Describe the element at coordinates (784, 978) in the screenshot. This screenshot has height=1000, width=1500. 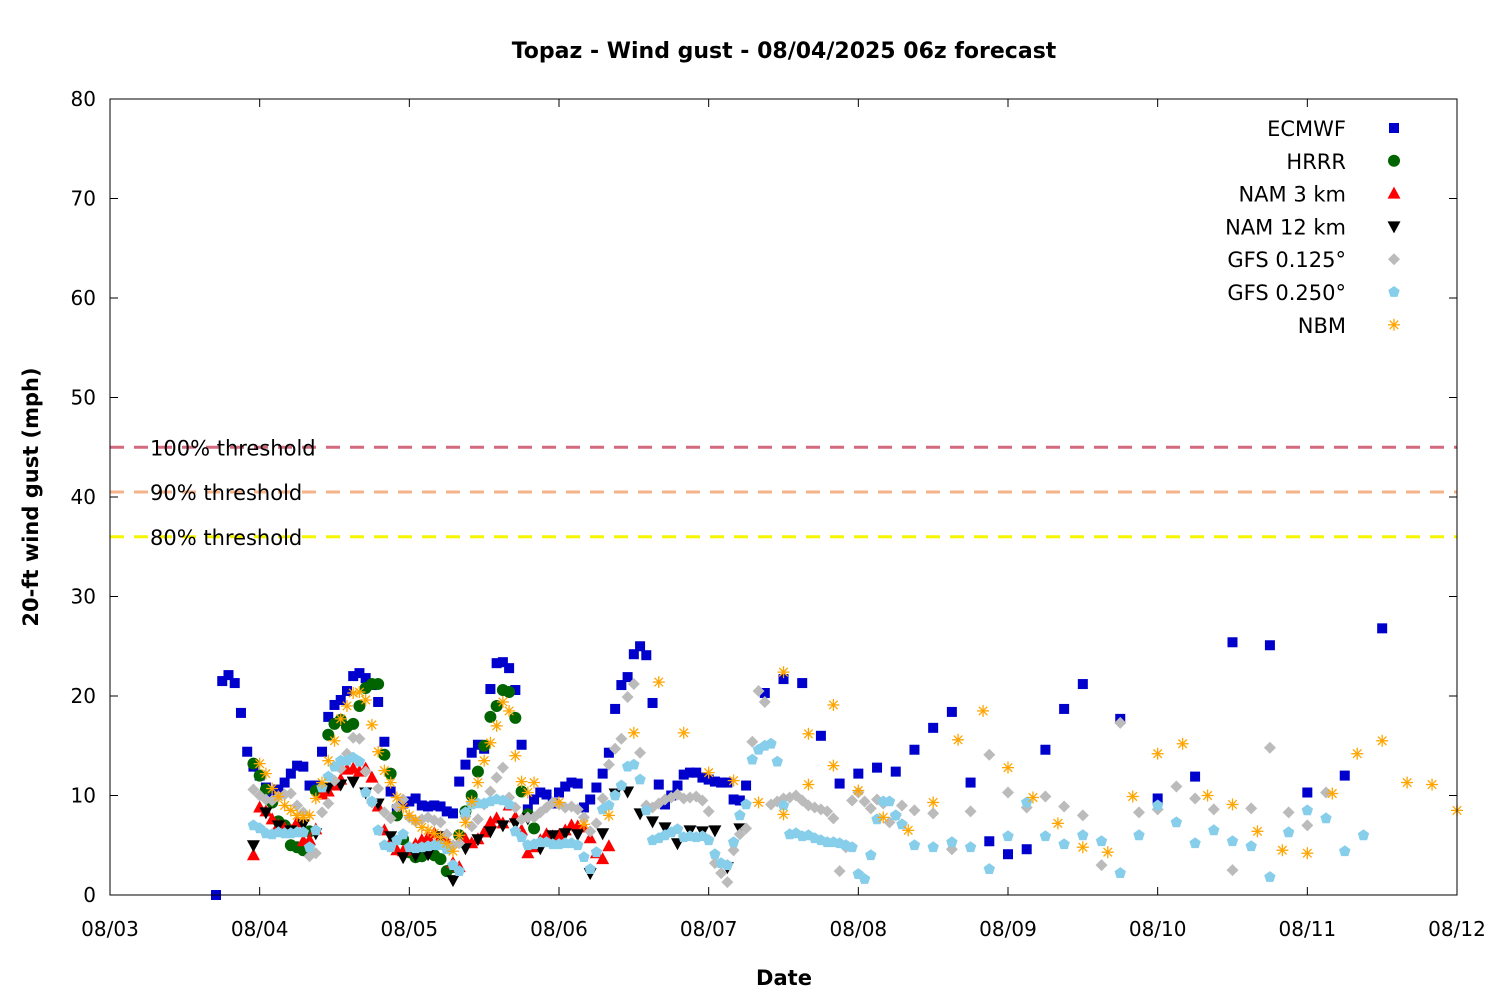
I see `x-axis-title: Date` at that location.